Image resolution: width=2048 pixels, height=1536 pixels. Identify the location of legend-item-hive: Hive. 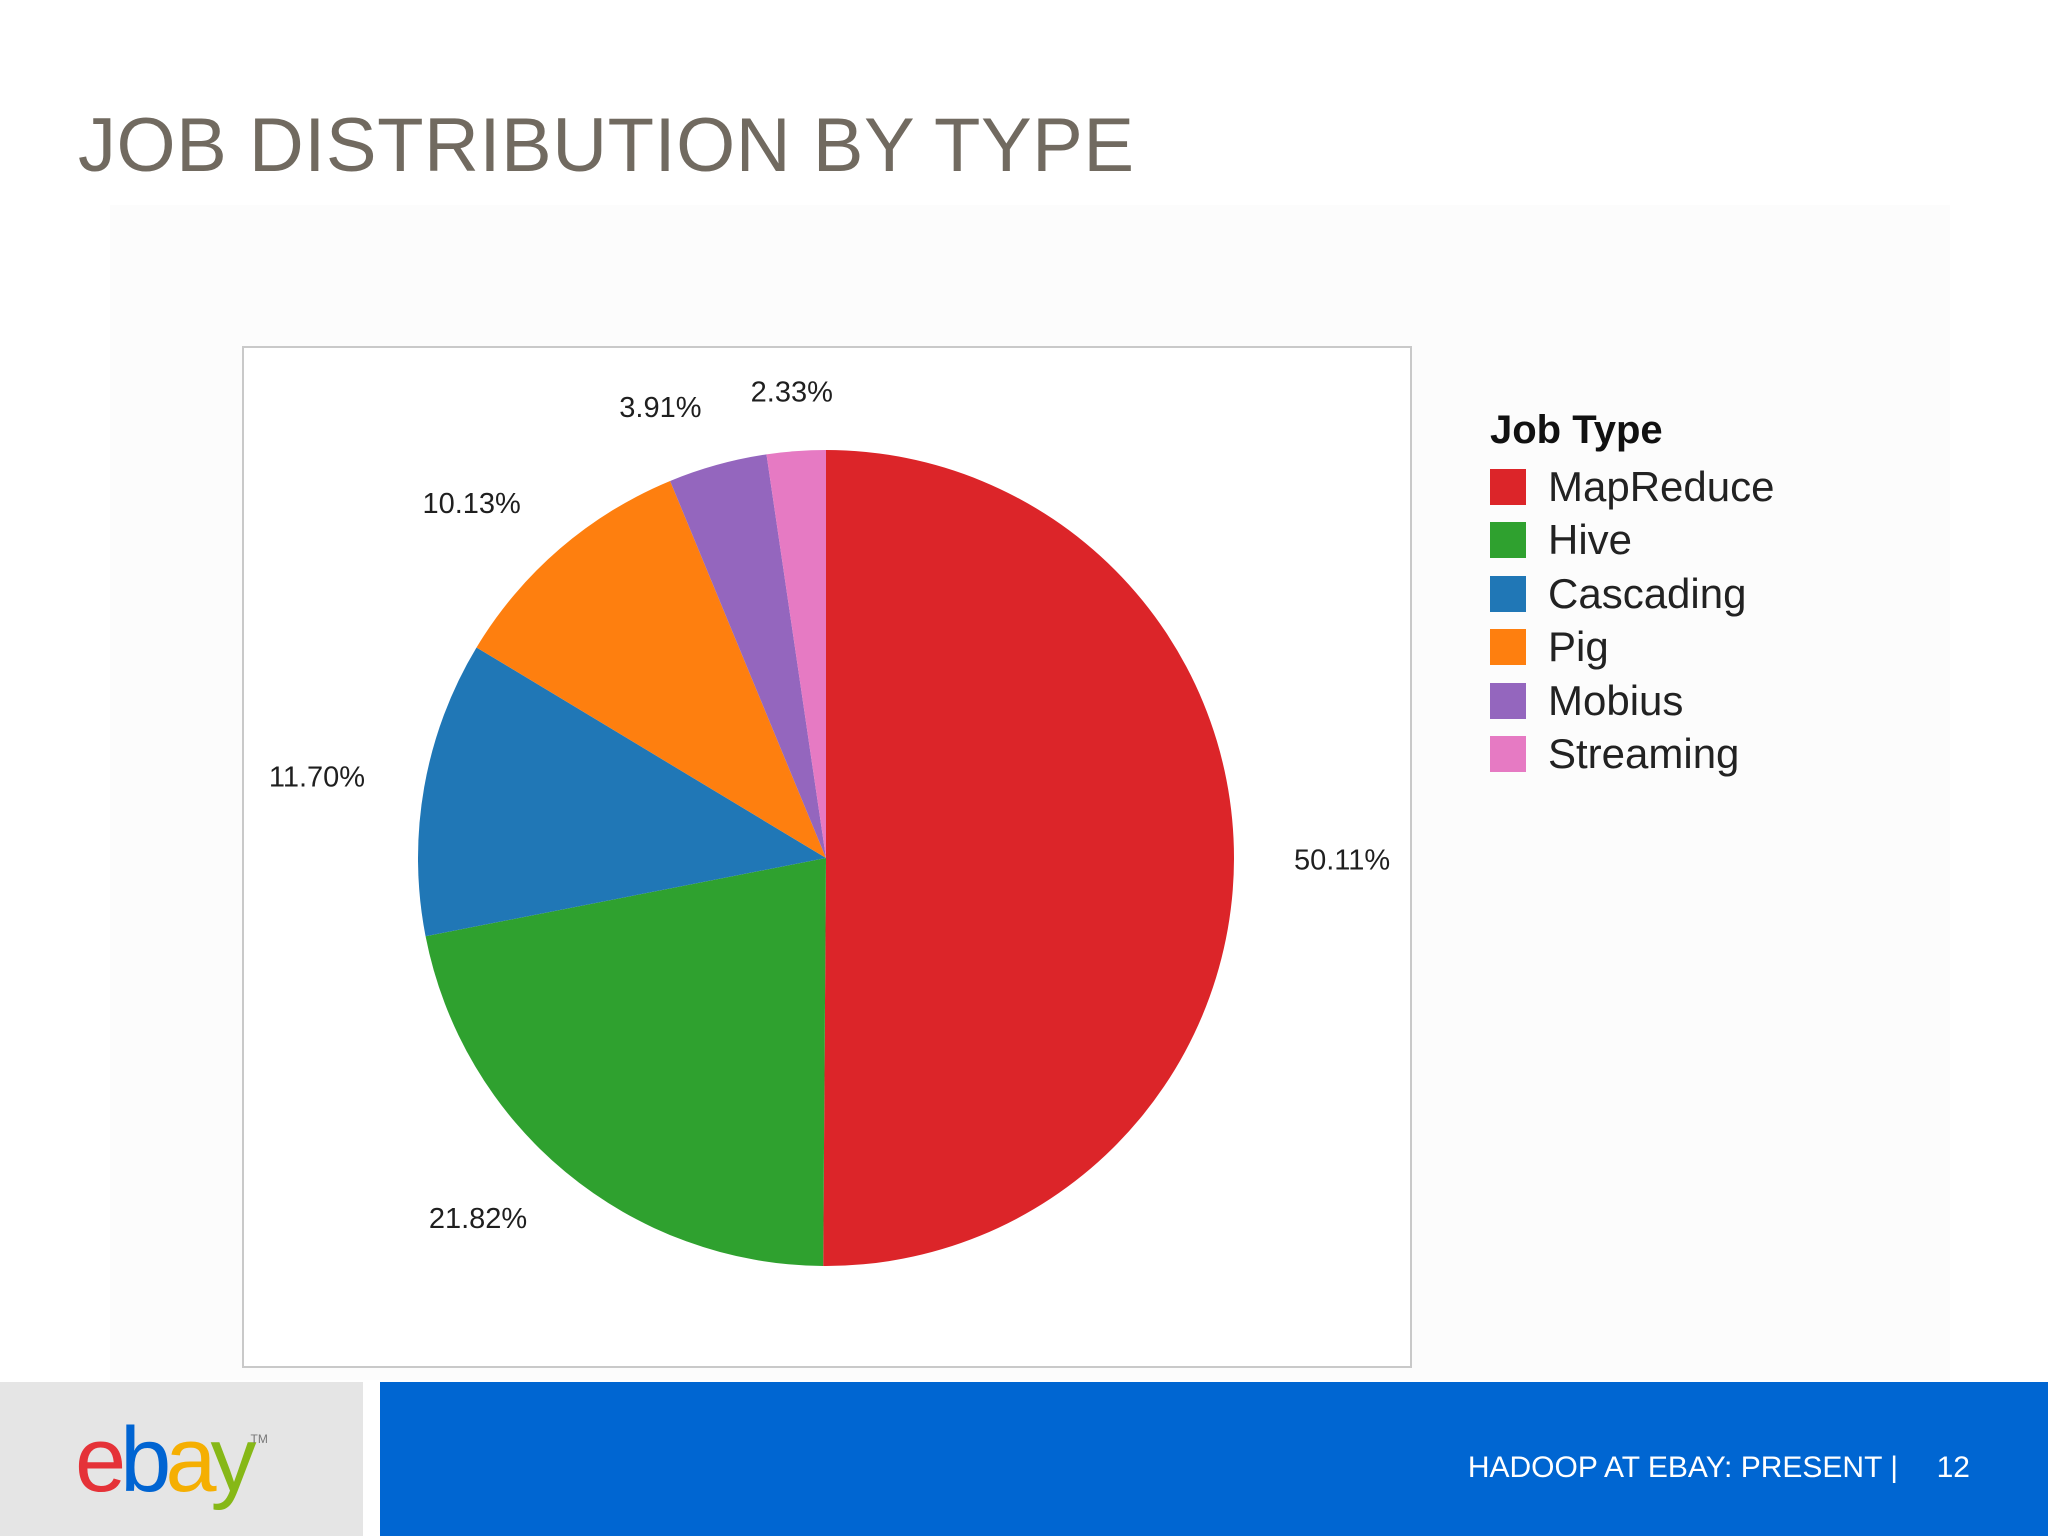
(1632, 541).